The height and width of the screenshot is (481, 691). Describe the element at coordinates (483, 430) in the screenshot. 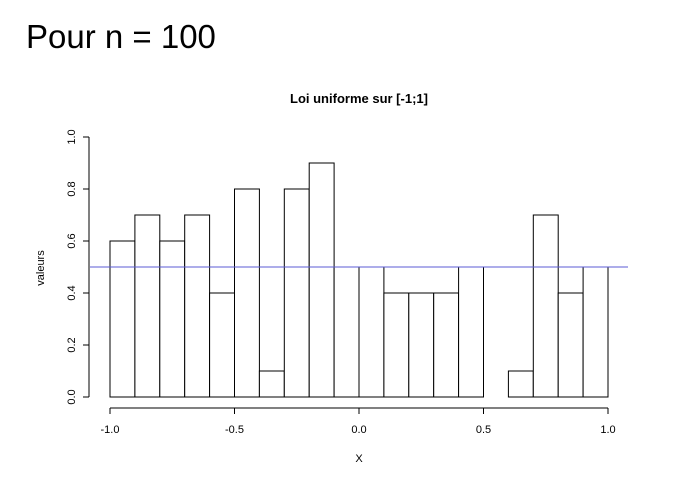

I see `x-tick-label: 0.5` at that location.